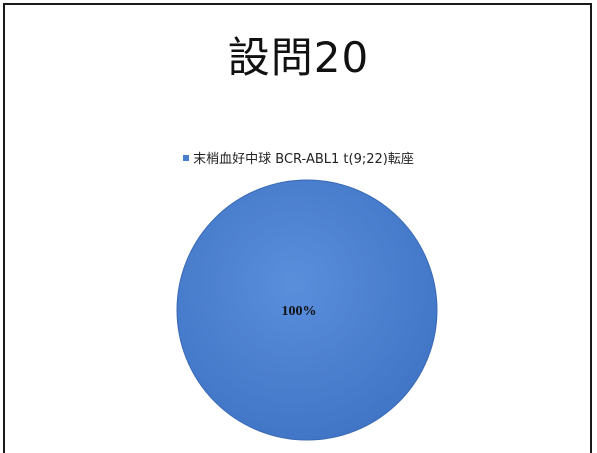 Image resolution: width=597 pixels, height=453 pixels. What do you see at coordinates (186, 157) in the screenshot?
I see `legend-swatch` at bounding box center [186, 157].